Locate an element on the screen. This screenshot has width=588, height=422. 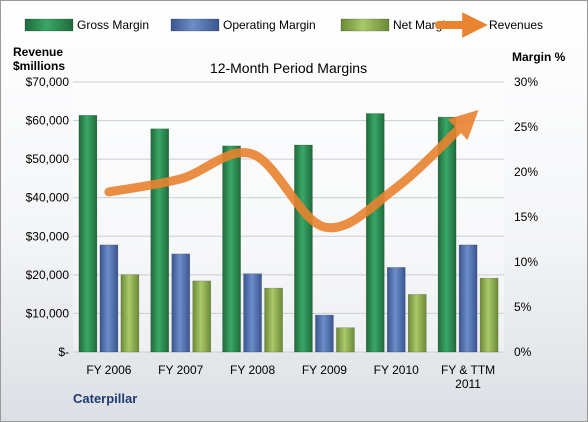
right-axis-title: Margin % is located at coordinates (539, 57).